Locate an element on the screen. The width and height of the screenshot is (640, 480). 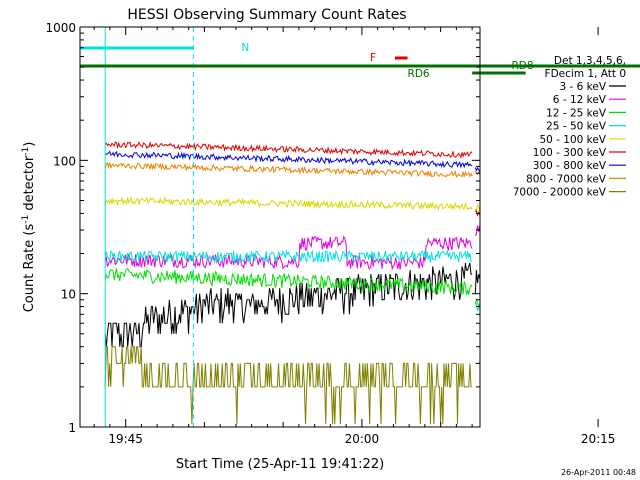
legend-entry-label: 3 - 6 keV is located at coordinates (582, 87).